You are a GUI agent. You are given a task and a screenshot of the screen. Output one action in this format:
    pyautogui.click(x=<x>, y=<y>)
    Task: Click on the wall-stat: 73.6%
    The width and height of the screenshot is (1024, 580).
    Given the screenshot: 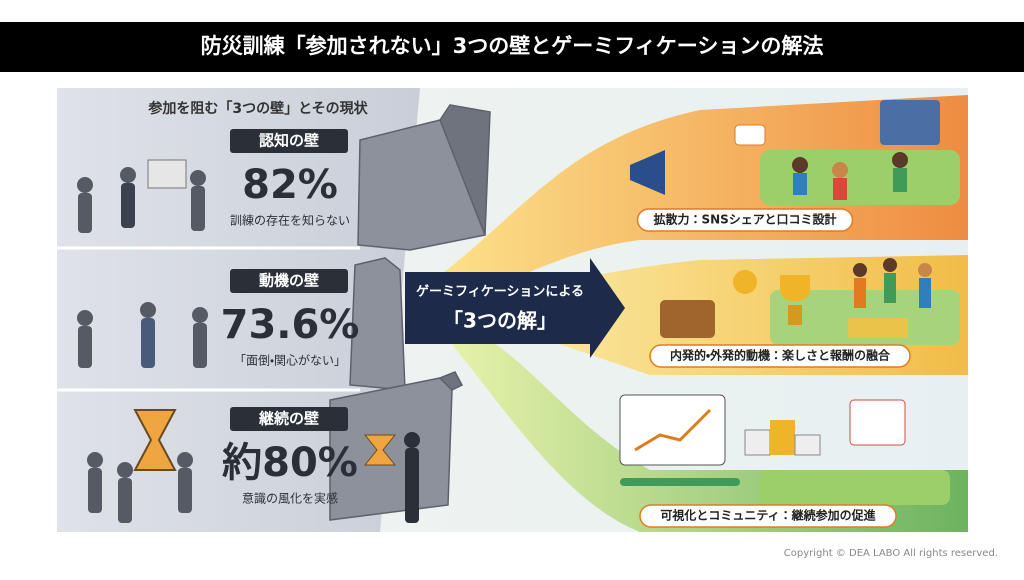 What is the action you would take?
    pyautogui.click(x=290, y=325)
    